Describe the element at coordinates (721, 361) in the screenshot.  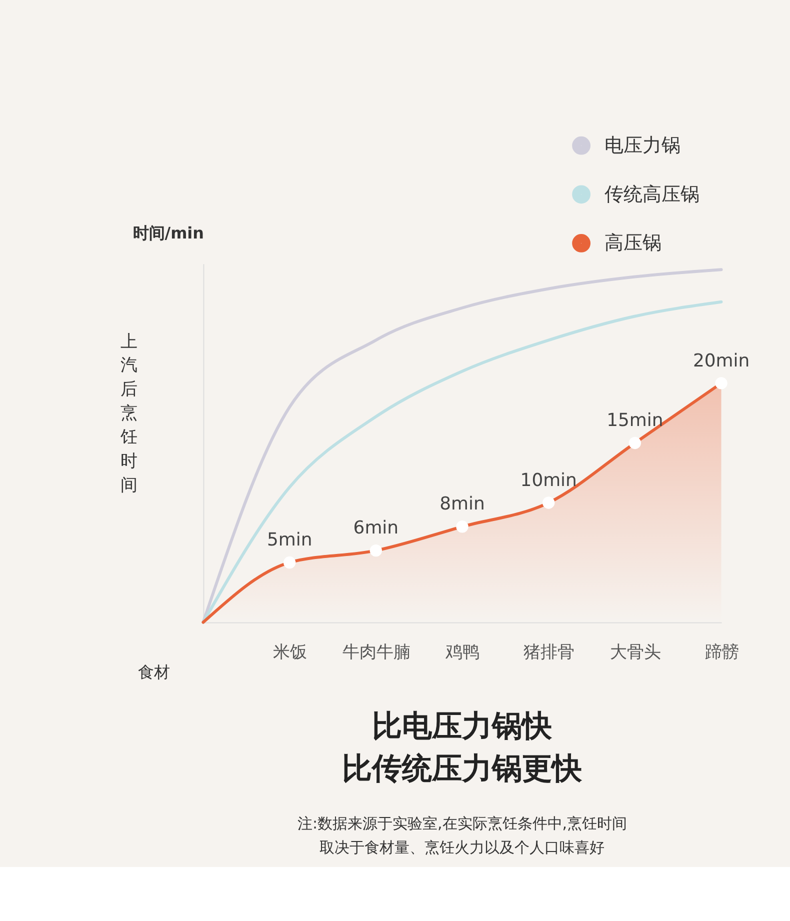
I see `data-label: 20min` at that location.